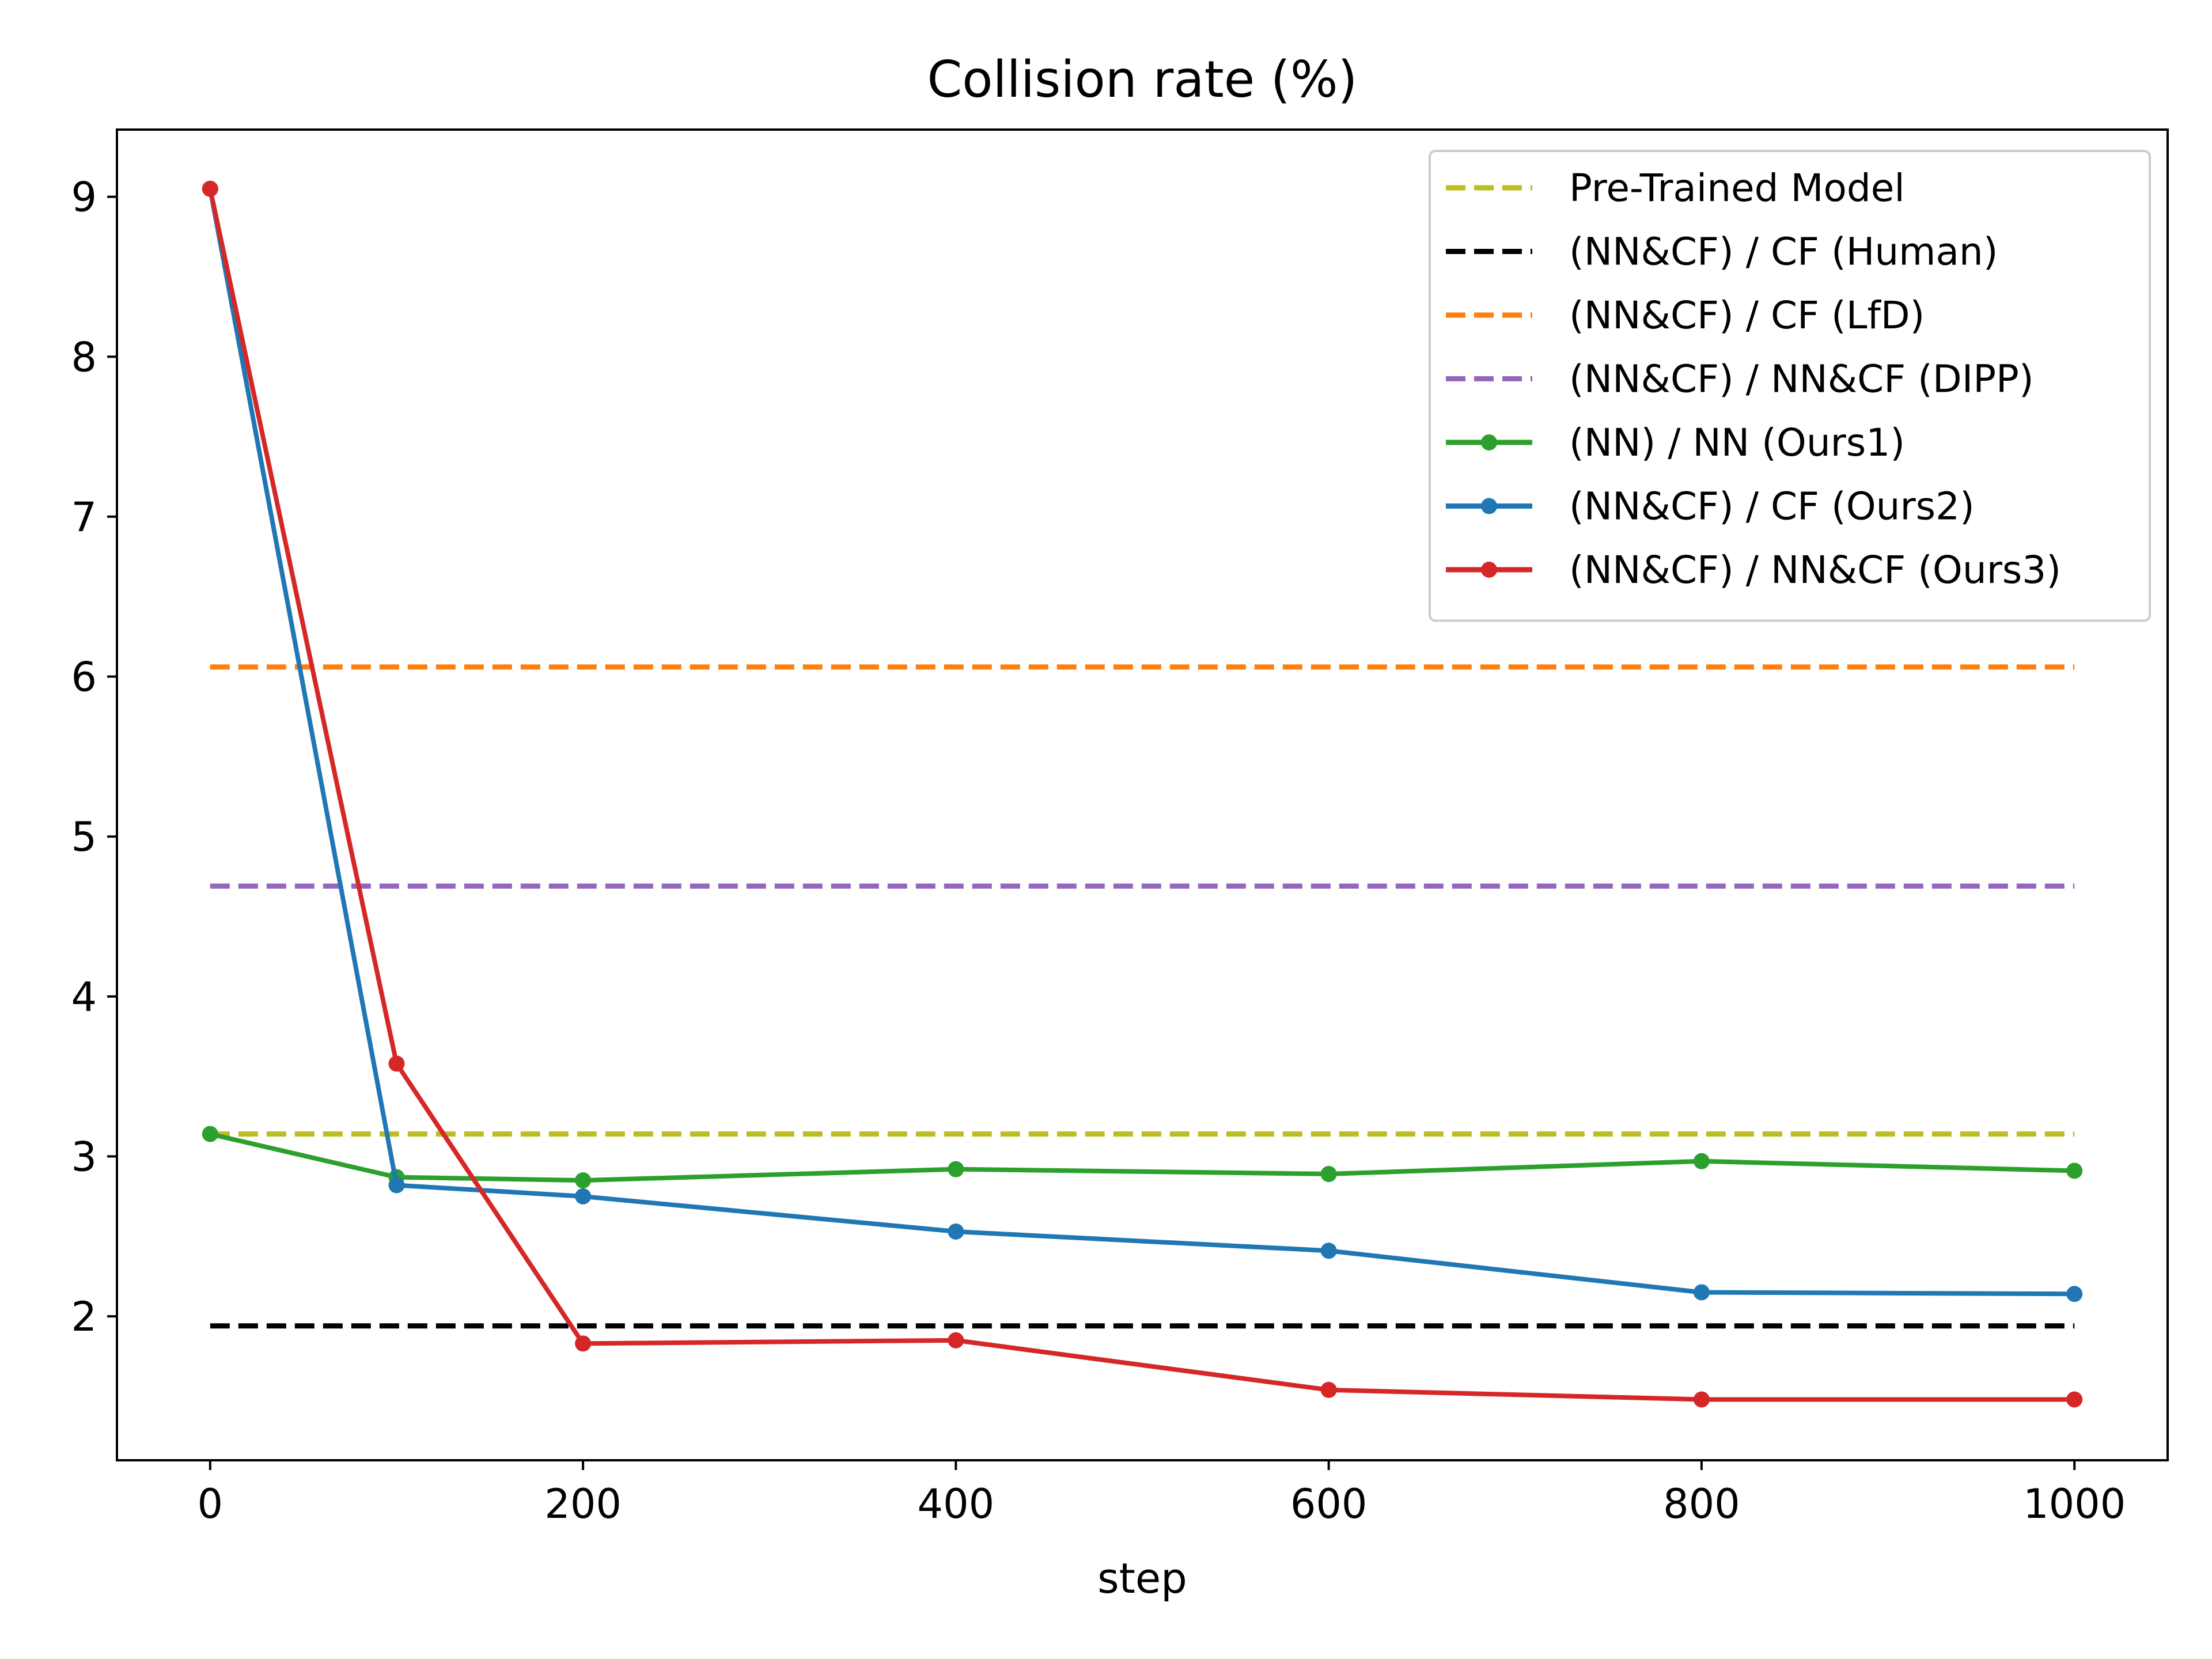 This screenshot has height=1659, width=2212. I want to click on y-tick-label-7: 7, so click(84, 517).